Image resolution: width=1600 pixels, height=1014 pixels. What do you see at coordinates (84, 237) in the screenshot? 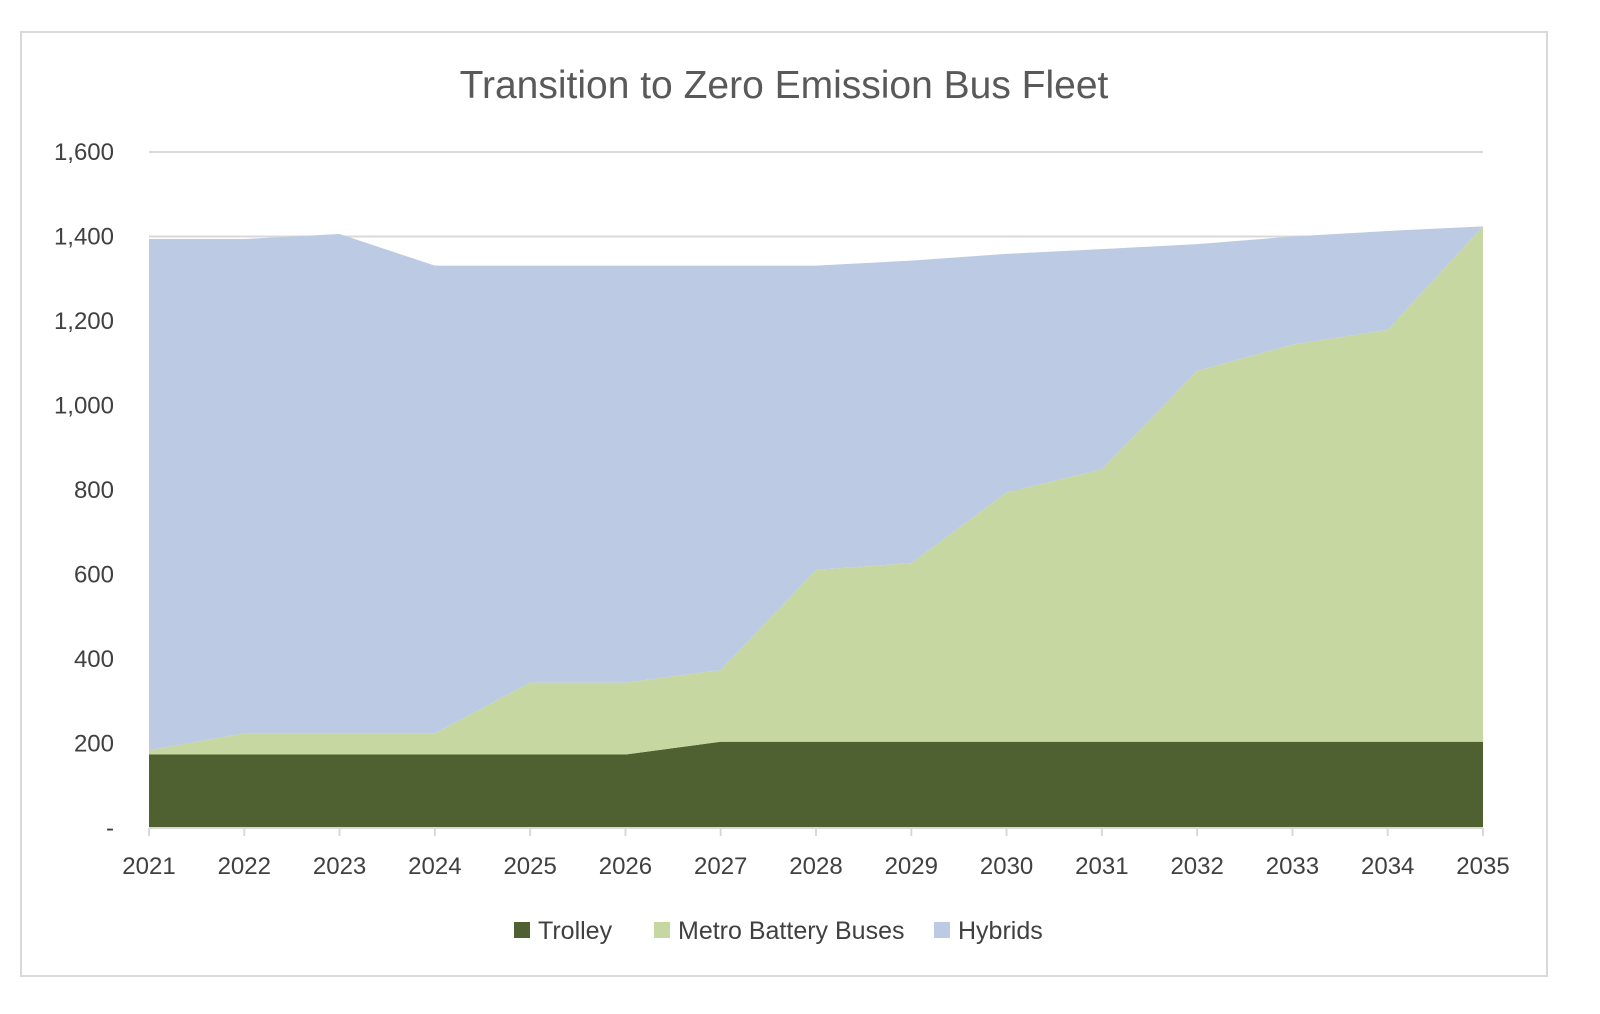
I see `y-tick-label: 1,400` at bounding box center [84, 237].